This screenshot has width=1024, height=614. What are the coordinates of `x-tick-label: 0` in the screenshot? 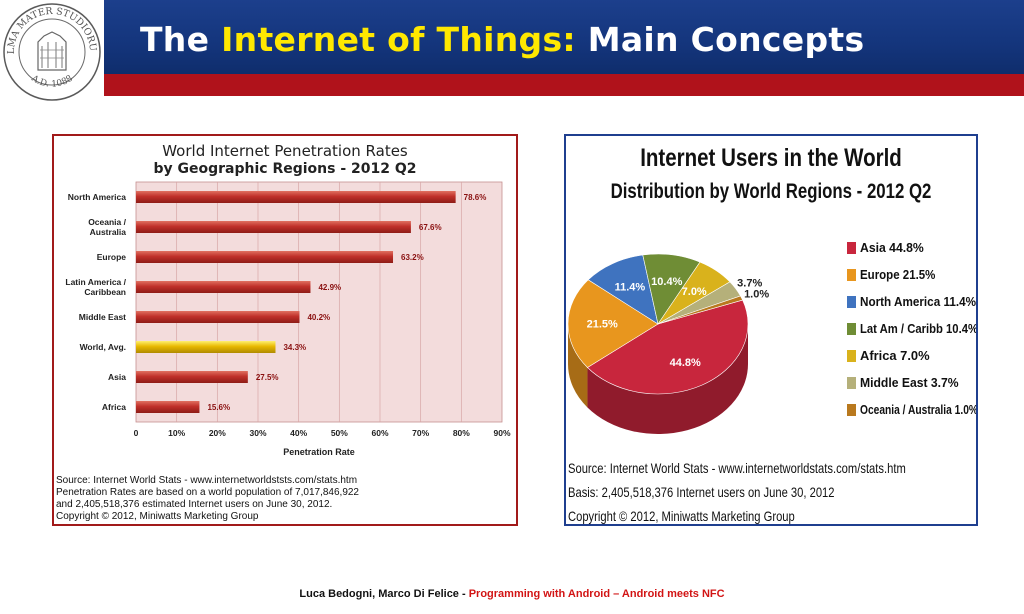 It's located at (136, 433).